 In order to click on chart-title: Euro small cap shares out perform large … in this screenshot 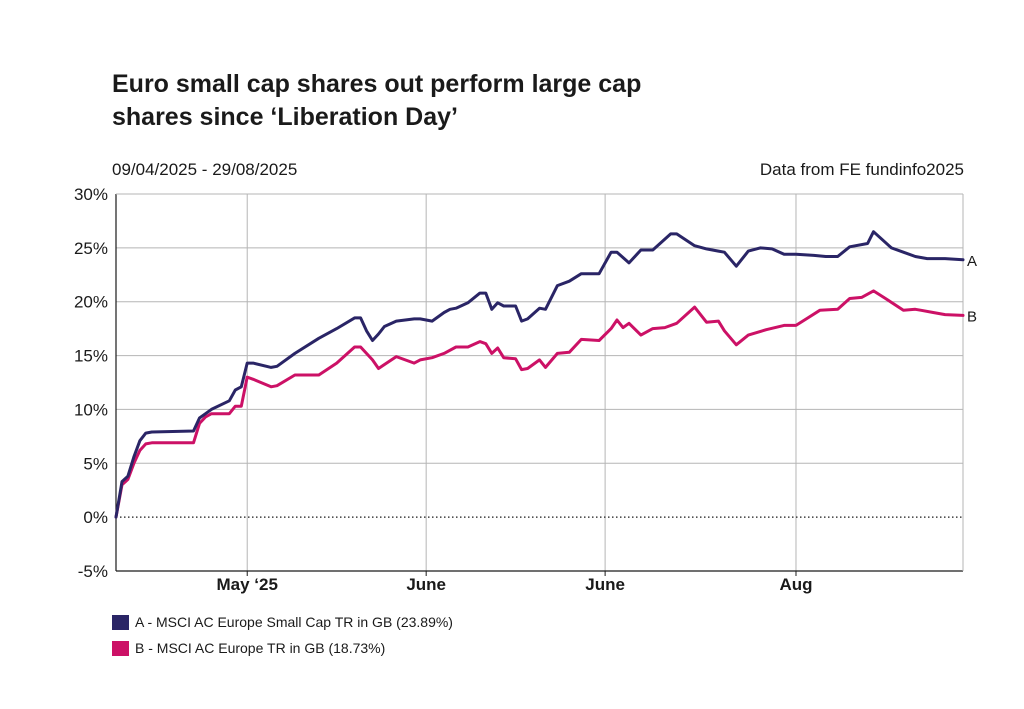, I will do `click(422, 101)`.